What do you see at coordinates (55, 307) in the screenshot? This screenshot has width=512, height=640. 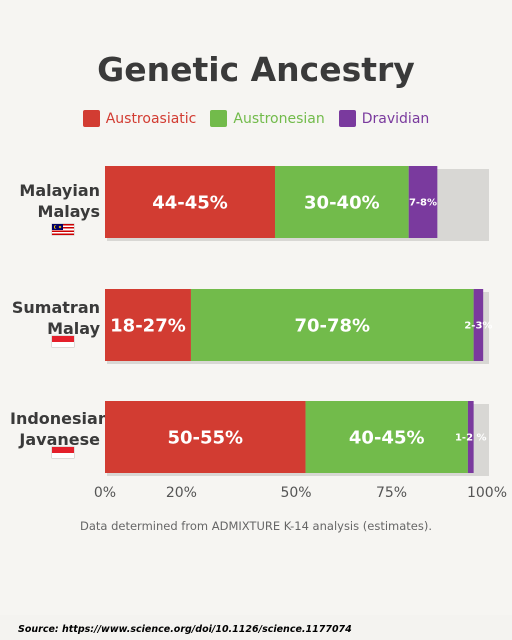 I see `row-label-line: Sumatran` at bounding box center [55, 307].